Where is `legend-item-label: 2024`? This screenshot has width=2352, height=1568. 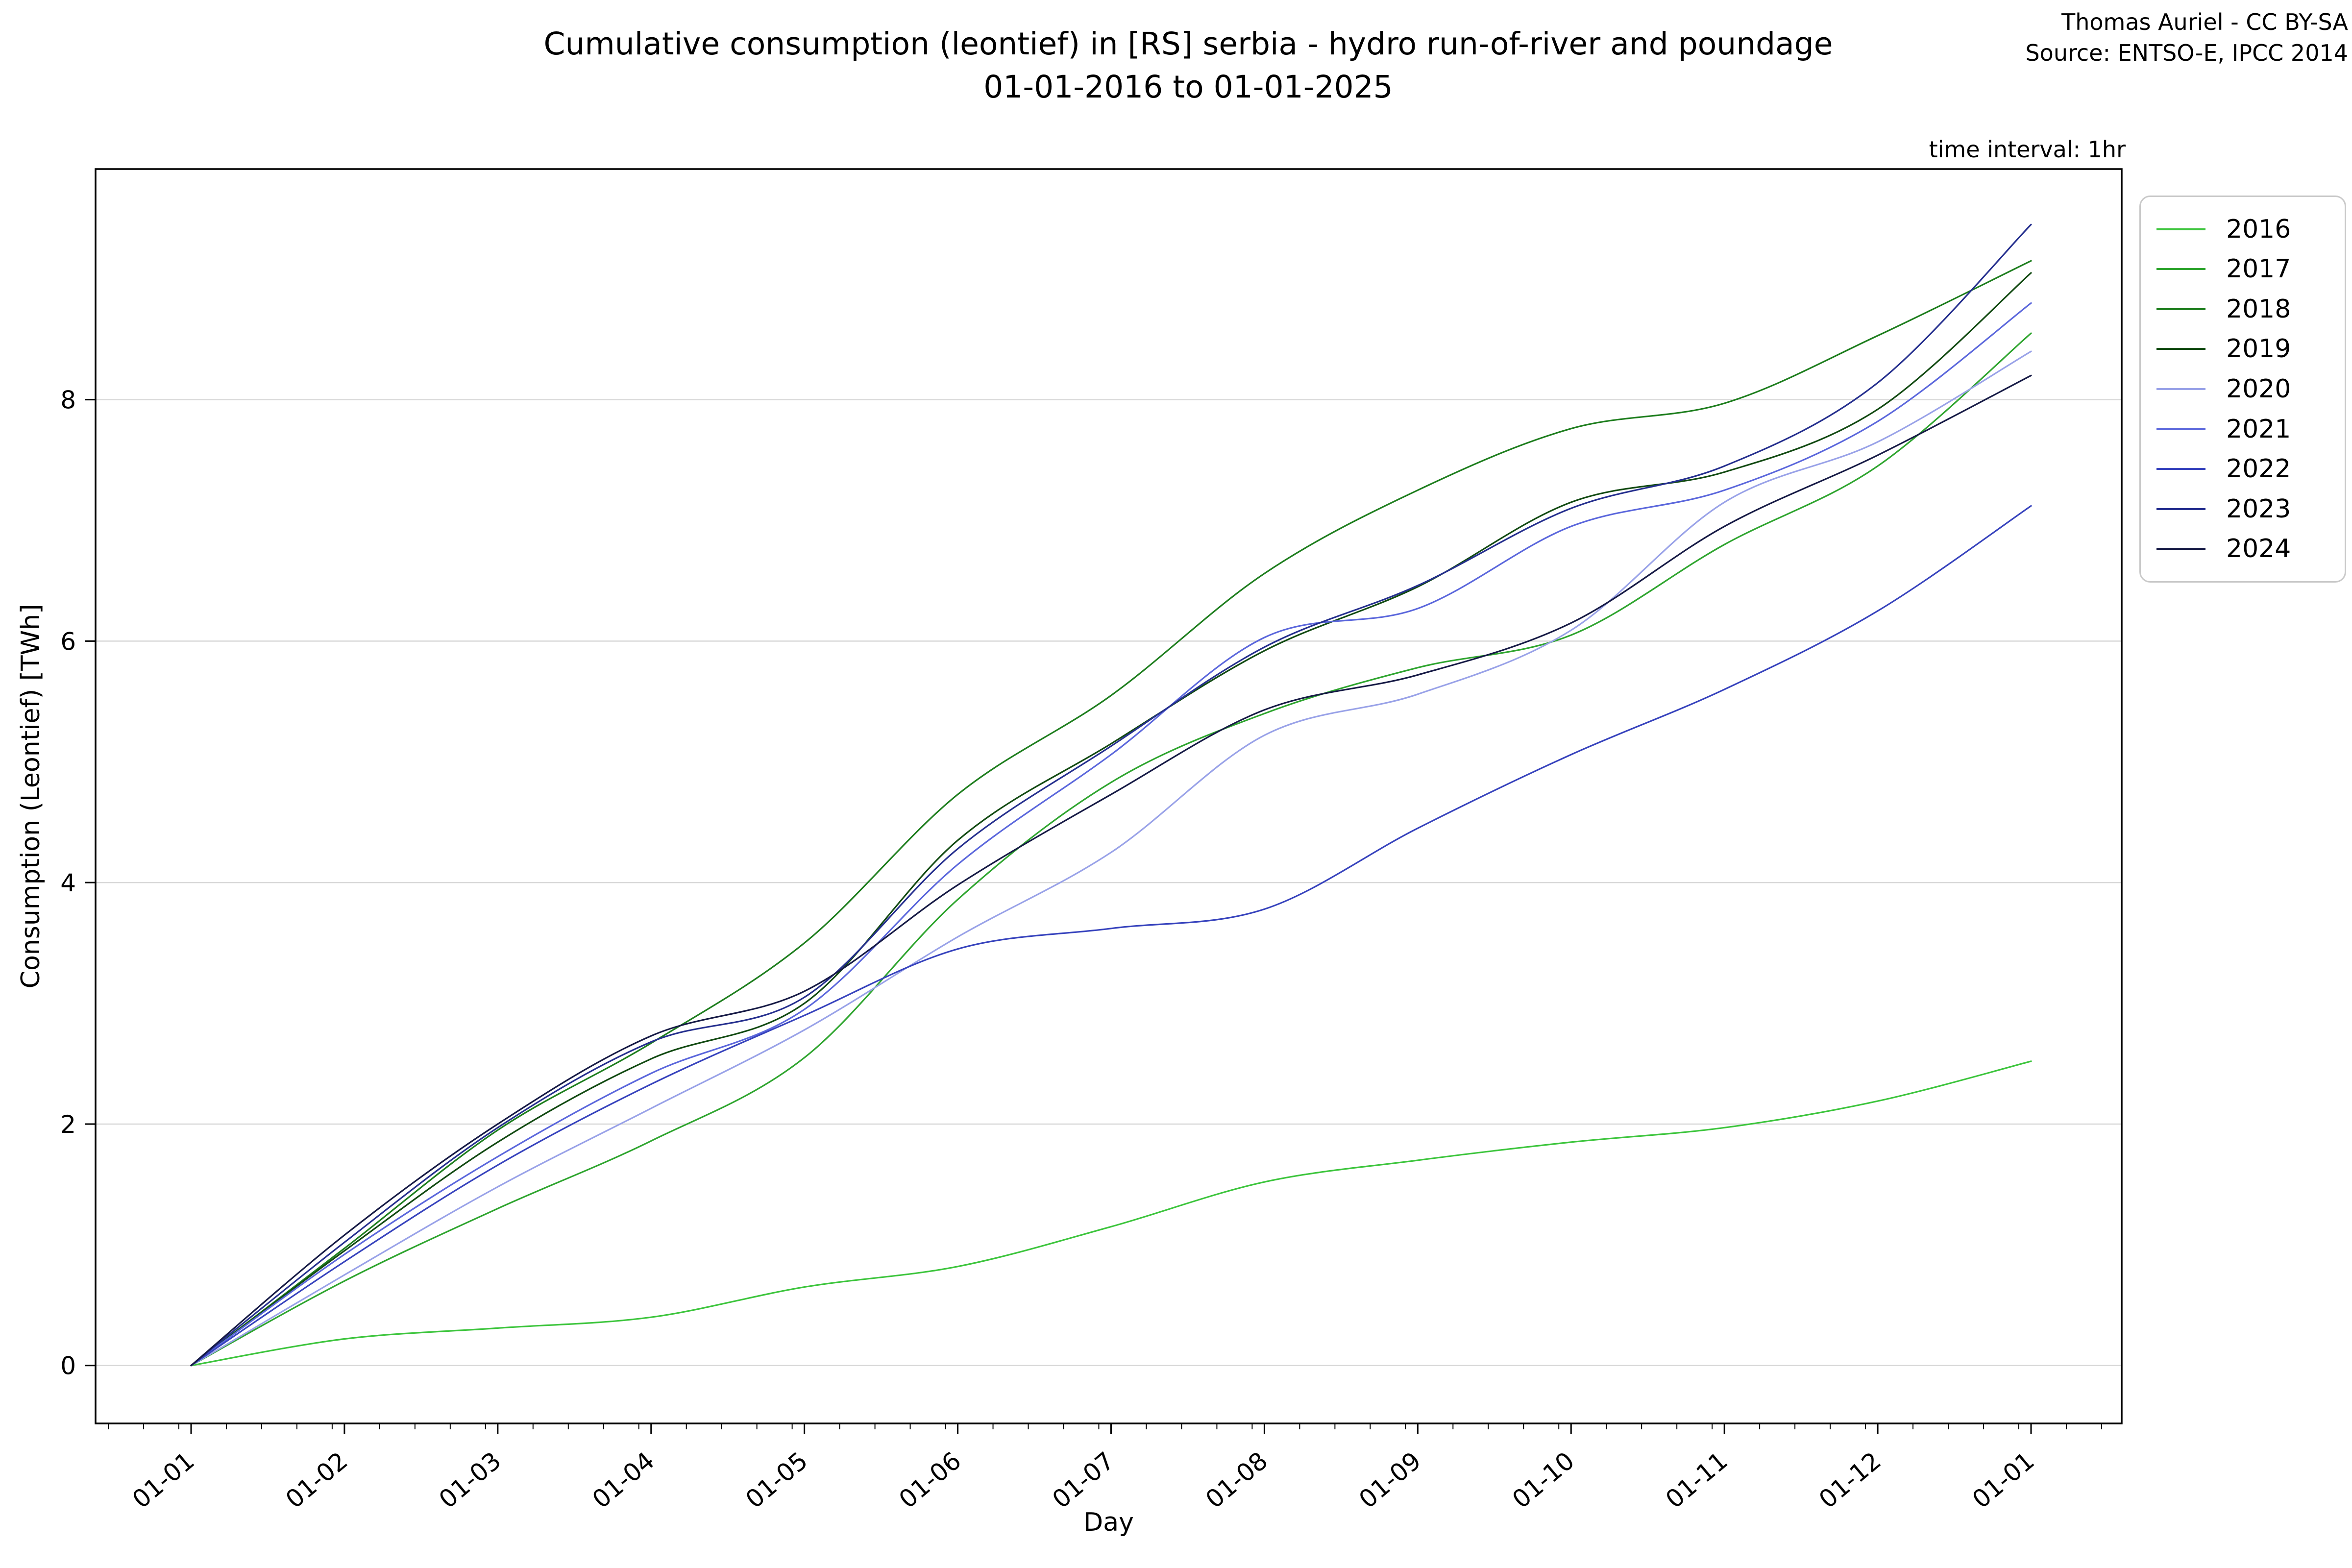
legend-item-label: 2024 is located at coordinates (2258, 549).